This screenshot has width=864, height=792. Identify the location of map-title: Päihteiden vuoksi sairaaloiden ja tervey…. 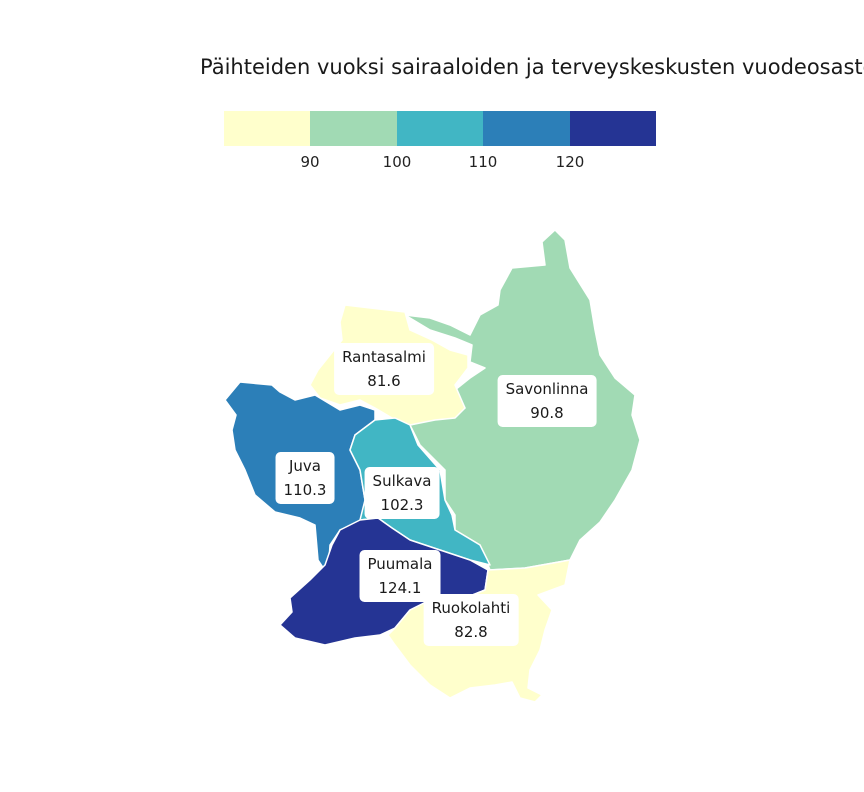
(532, 67).